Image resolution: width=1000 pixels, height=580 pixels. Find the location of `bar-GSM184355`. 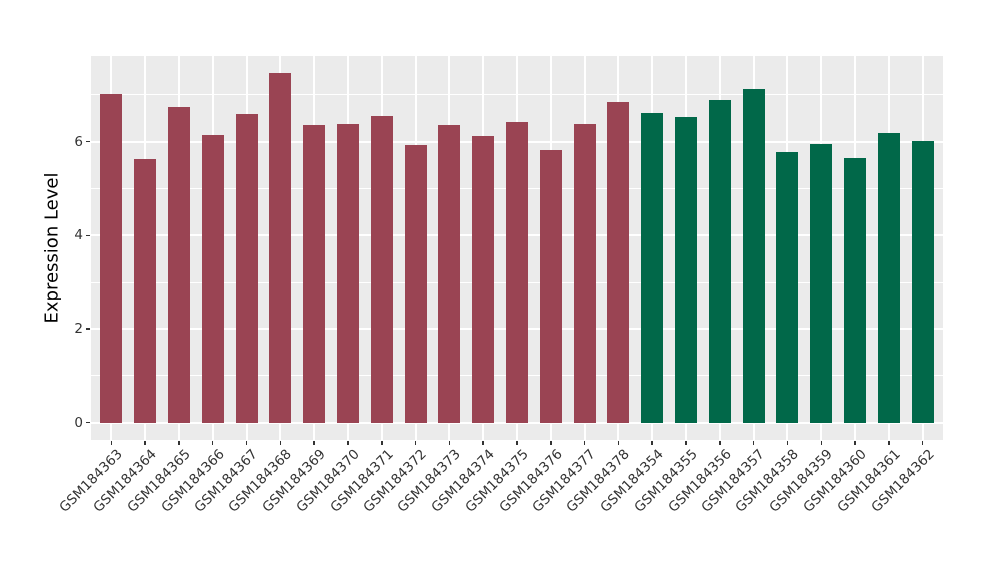

bar-GSM184355 is located at coordinates (686, 269).